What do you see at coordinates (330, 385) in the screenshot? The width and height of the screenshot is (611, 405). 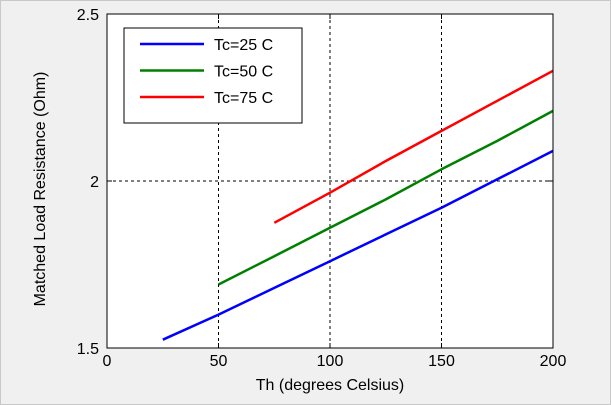 I see `x-axis-label: Th (degrees Celsius)` at bounding box center [330, 385].